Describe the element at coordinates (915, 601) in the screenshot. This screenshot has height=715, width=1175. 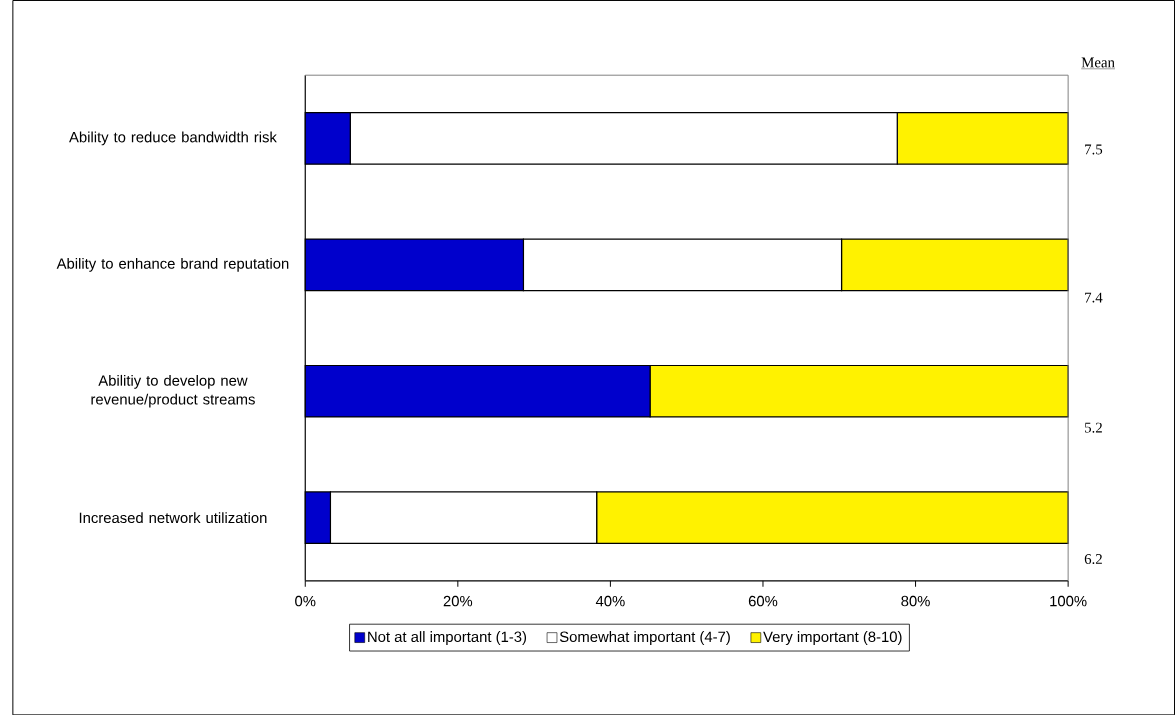
I see `x-tick-label: 80%` at that location.